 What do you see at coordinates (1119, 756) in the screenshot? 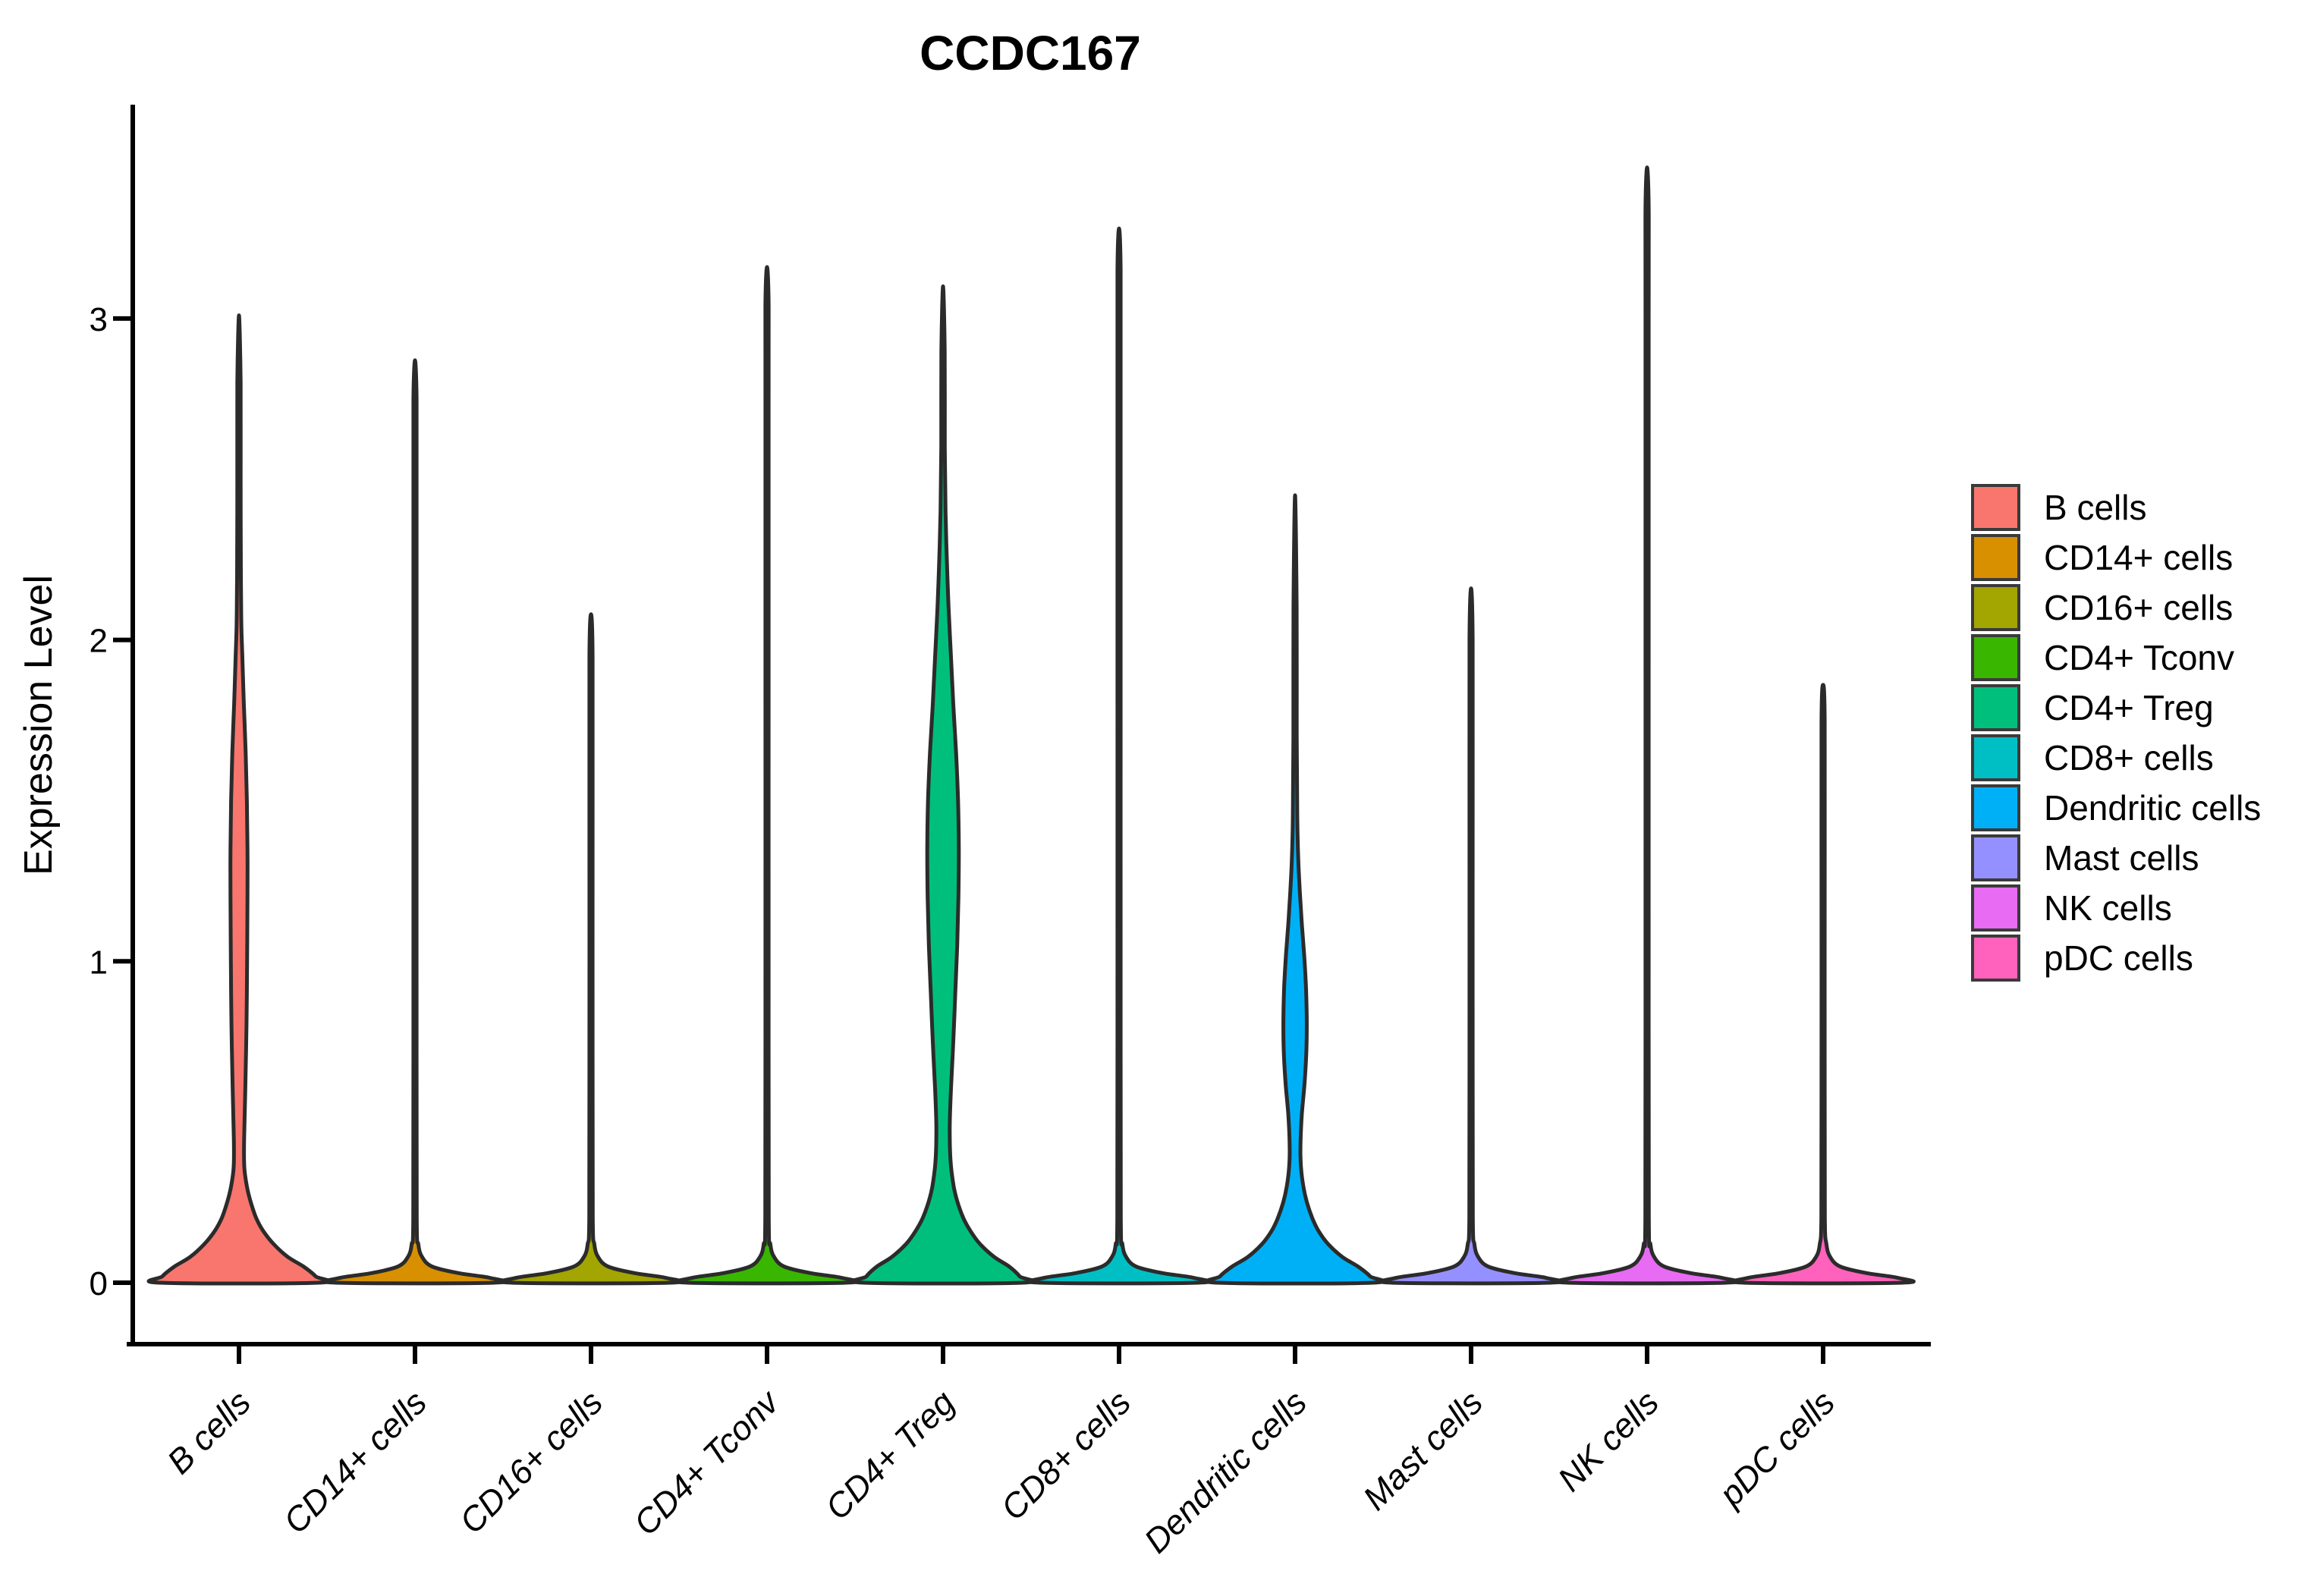
I see `violin-cd8-cells` at bounding box center [1119, 756].